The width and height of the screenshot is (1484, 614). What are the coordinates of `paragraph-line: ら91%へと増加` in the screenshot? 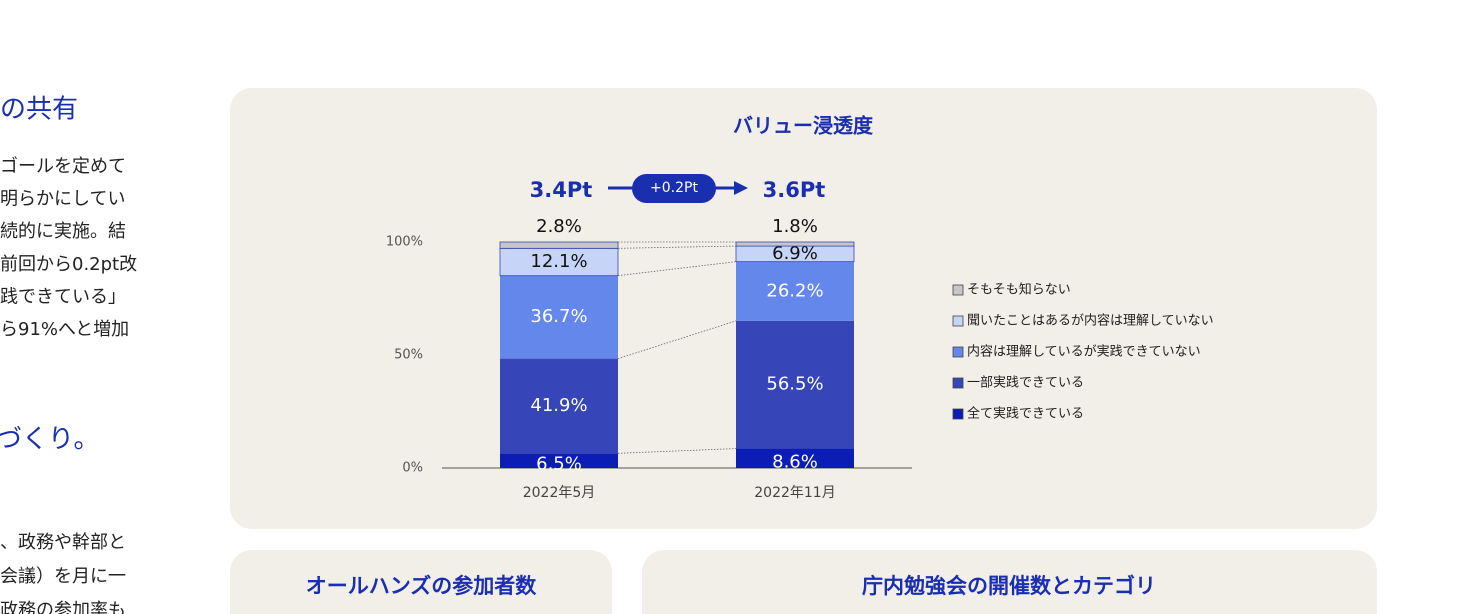 It's located at (64, 329).